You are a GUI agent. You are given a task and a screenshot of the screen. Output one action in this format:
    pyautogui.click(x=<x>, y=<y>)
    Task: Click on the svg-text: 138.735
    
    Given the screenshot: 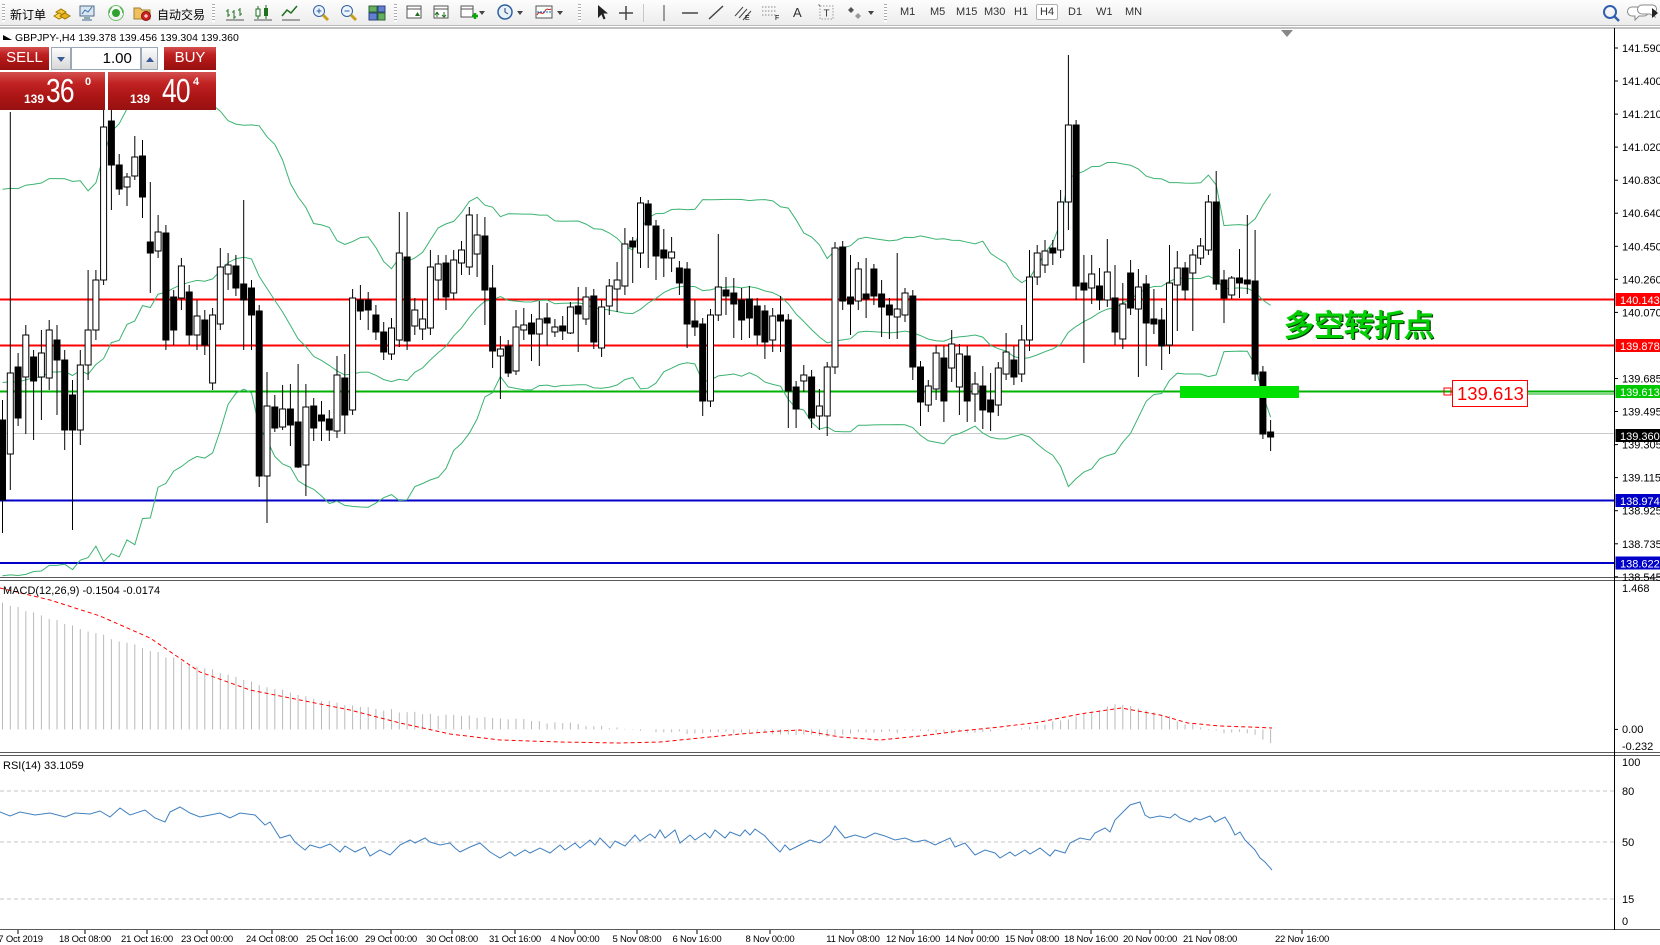 What is the action you would take?
    pyautogui.click(x=1641, y=545)
    